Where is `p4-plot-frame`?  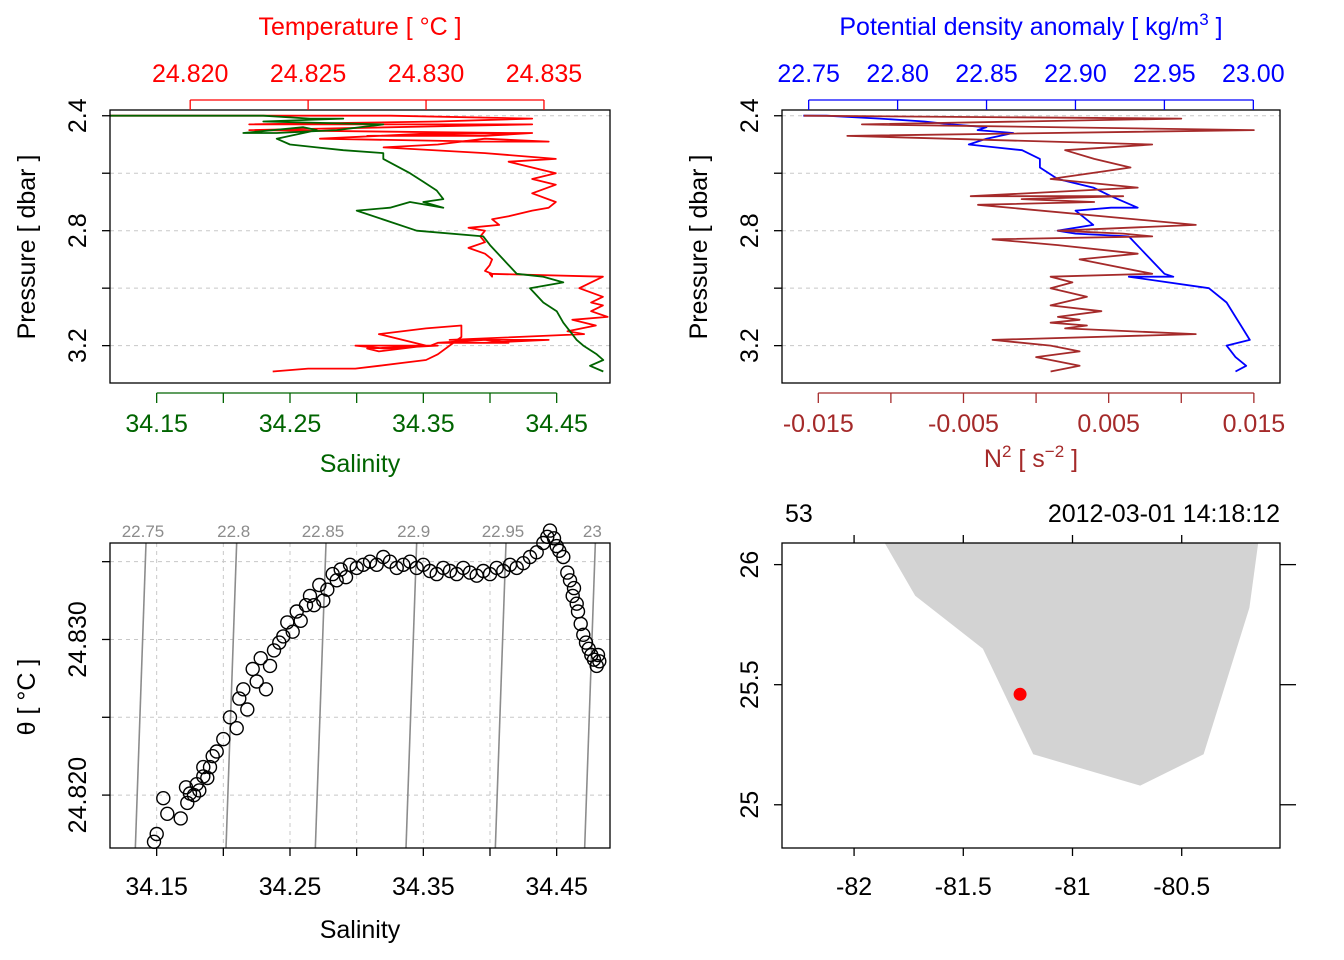 p4-plot-frame is located at coordinates (1031, 695).